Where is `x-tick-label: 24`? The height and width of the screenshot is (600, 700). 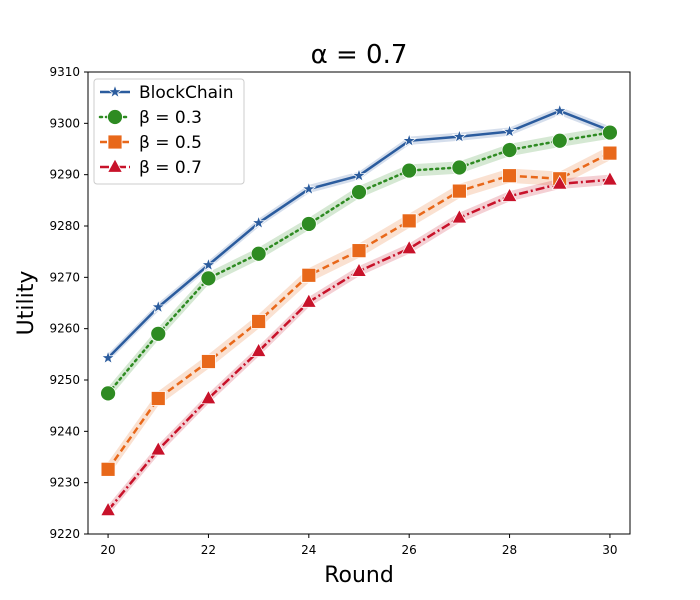
x-tick-label: 24 is located at coordinates (308, 550).